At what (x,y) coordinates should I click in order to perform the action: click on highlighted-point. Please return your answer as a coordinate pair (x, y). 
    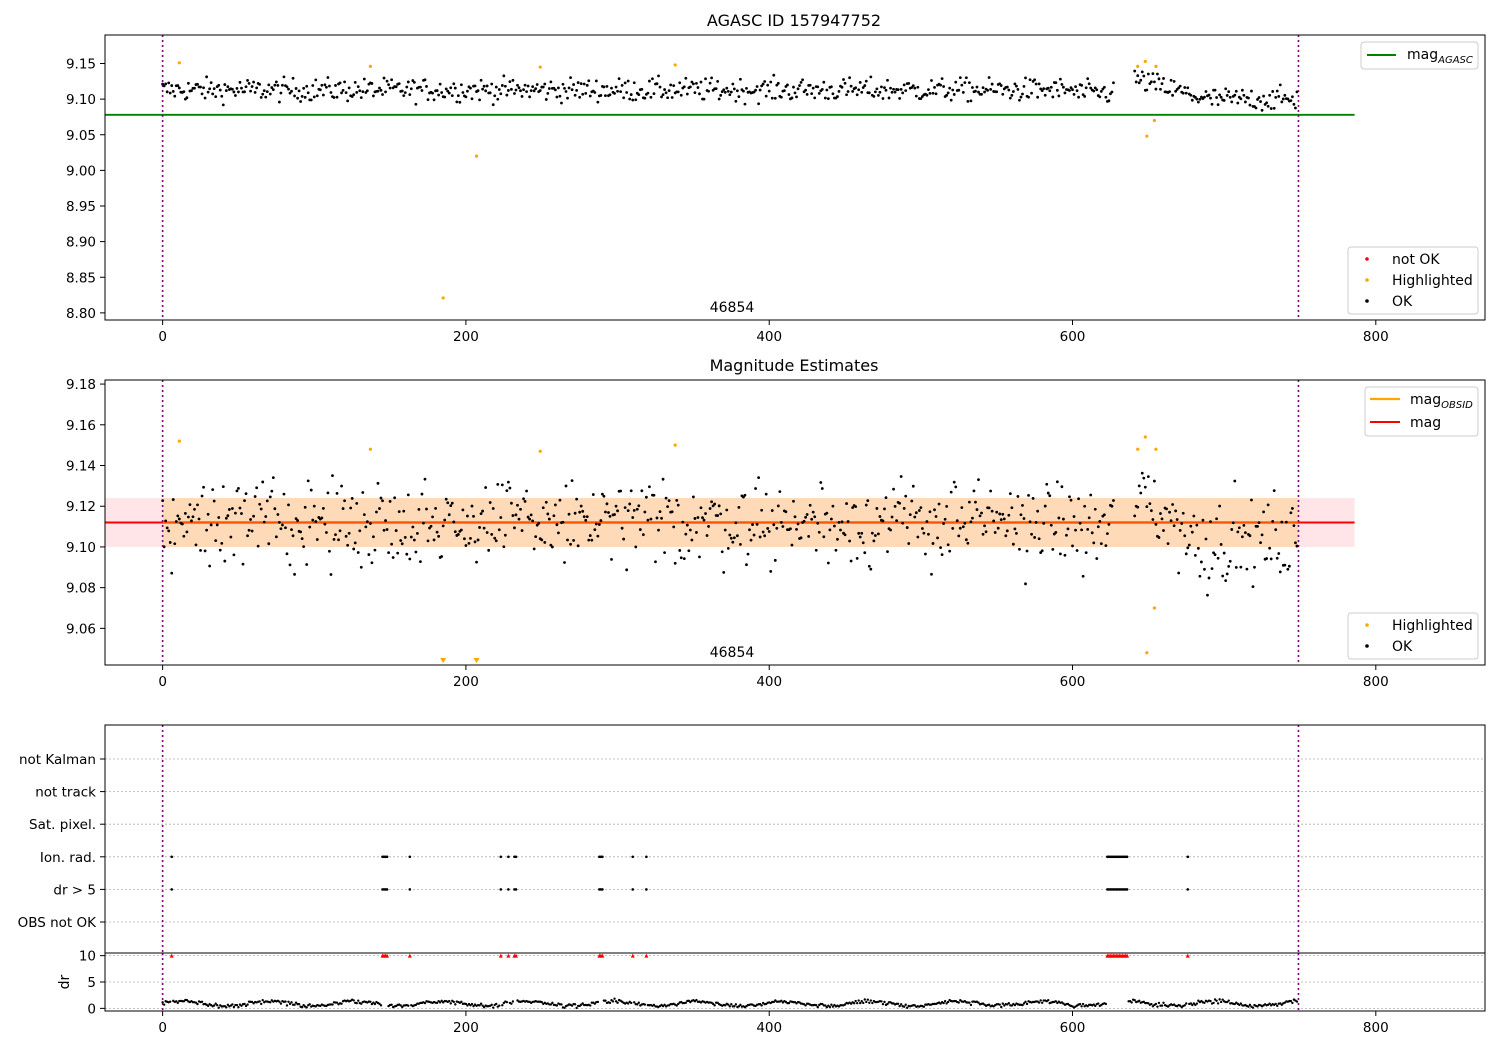
    Looking at the image, I should click on (540, 451).